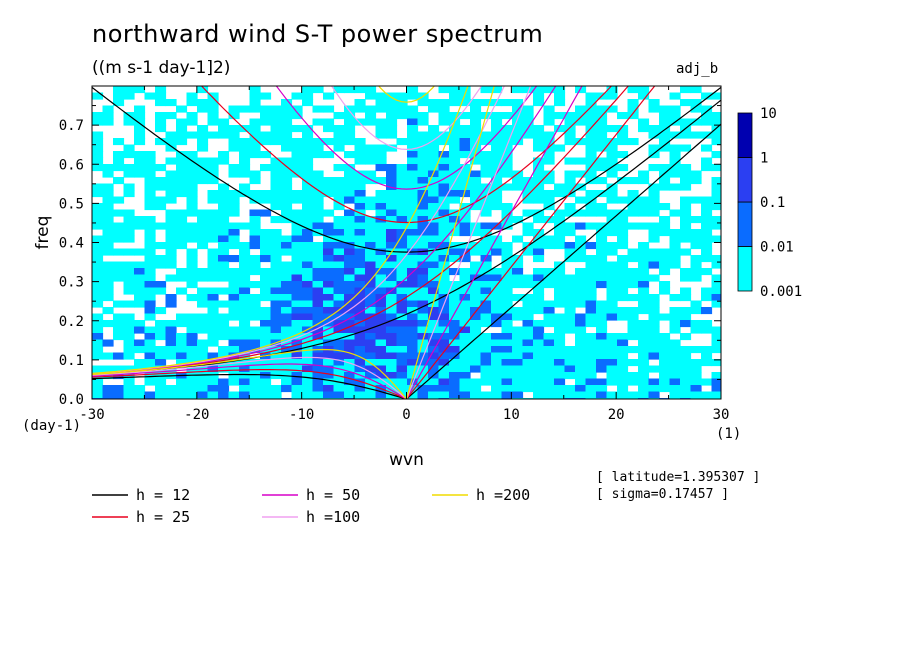 The width and height of the screenshot is (904, 654). What do you see at coordinates (728, 434) in the screenshot?
I see `x-unit-label: (1)` at bounding box center [728, 434].